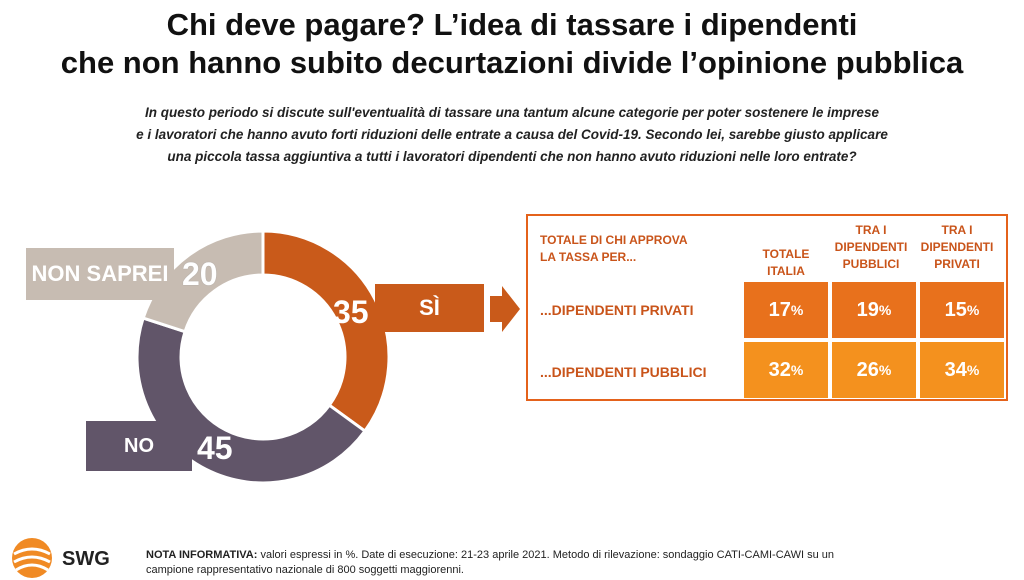 This screenshot has width=1024, height=580. I want to click on cell-value: 19, so click(867, 309).